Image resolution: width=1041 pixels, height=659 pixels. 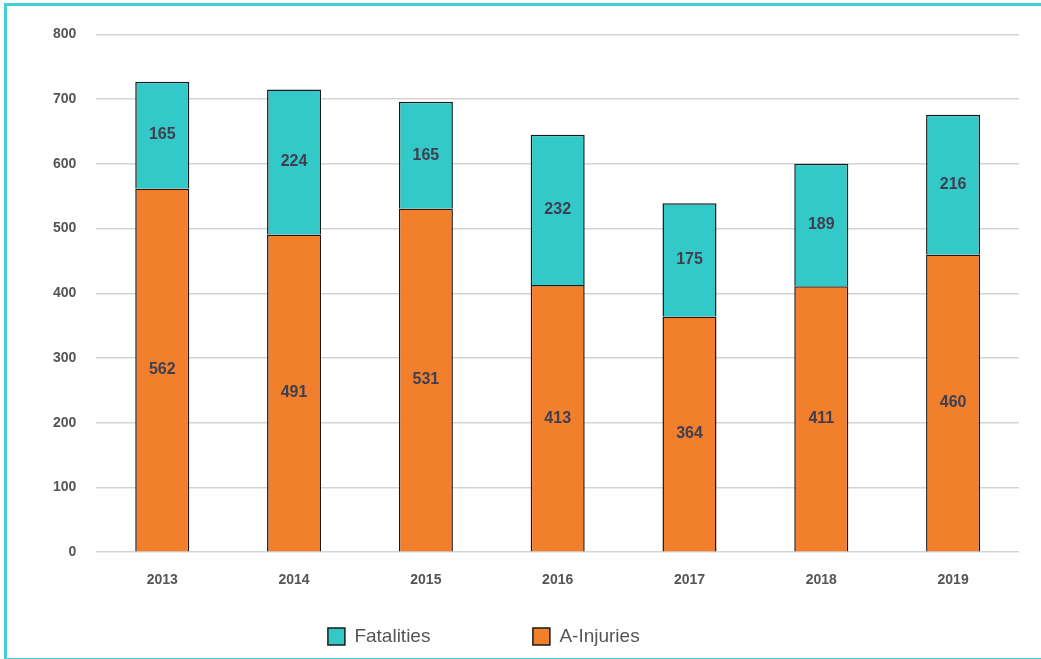 What do you see at coordinates (821, 418) in the screenshot?
I see `data-label: 411` at bounding box center [821, 418].